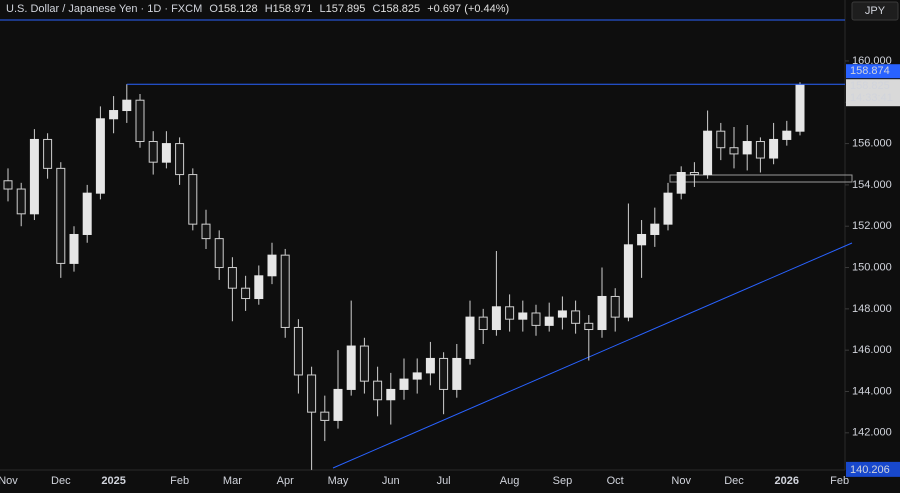 The image size is (900, 493). I want to click on y-tick-label: 148.000, so click(872, 309).